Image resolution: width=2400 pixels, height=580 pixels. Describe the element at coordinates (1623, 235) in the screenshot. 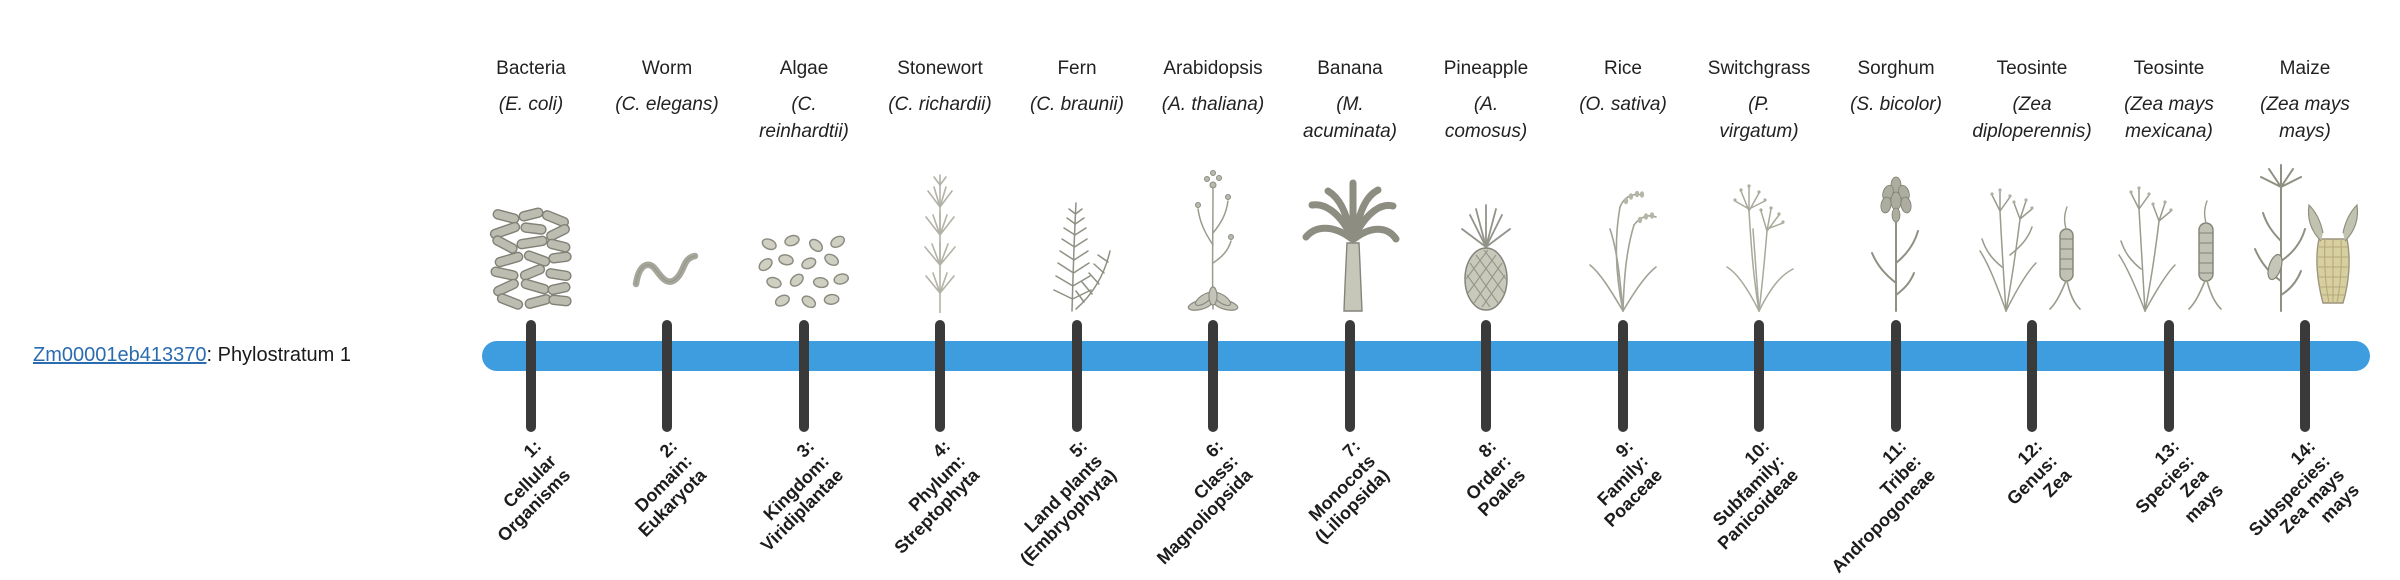

I see `rice-icon` at that location.